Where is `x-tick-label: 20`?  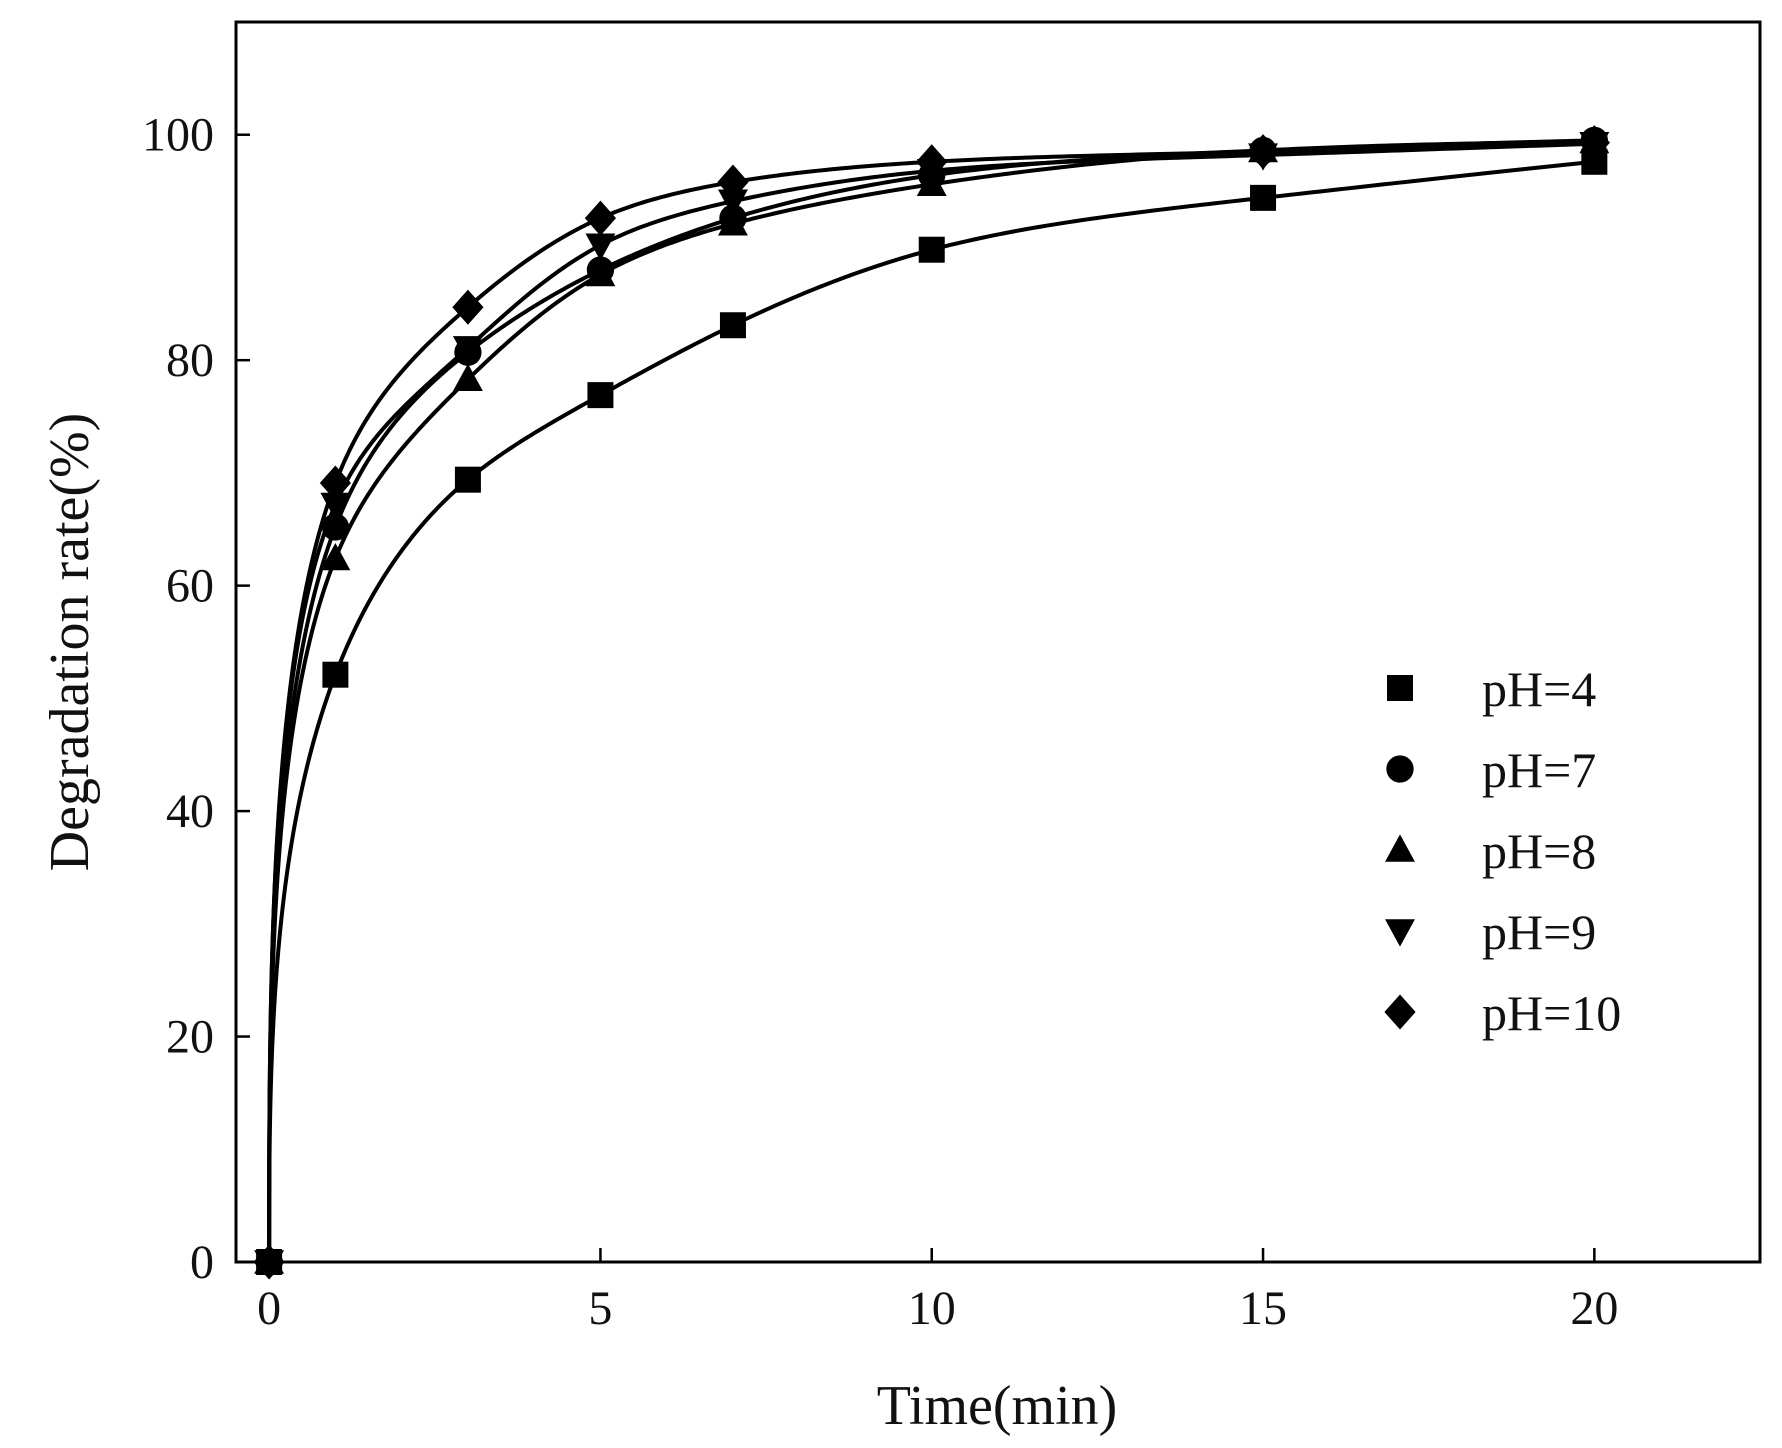 x-tick-label: 20 is located at coordinates (1594, 1308).